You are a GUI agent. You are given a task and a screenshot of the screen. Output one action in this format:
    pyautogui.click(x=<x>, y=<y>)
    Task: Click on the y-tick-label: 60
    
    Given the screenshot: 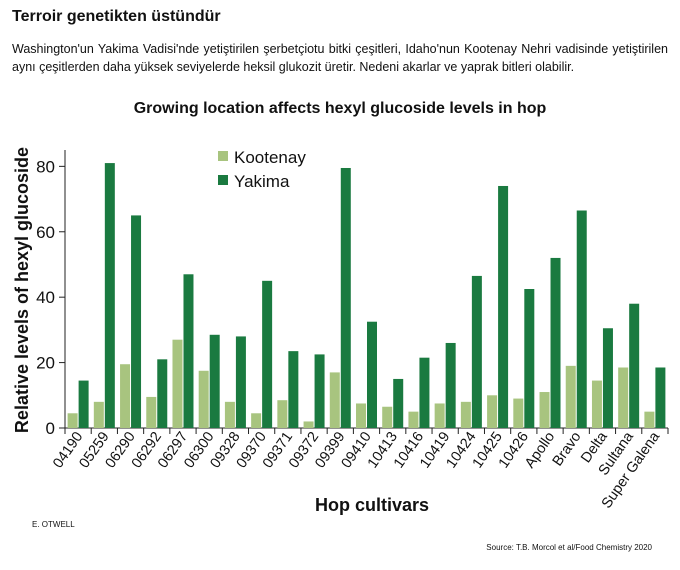 What is the action you would take?
    pyautogui.click(x=45, y=232)
    